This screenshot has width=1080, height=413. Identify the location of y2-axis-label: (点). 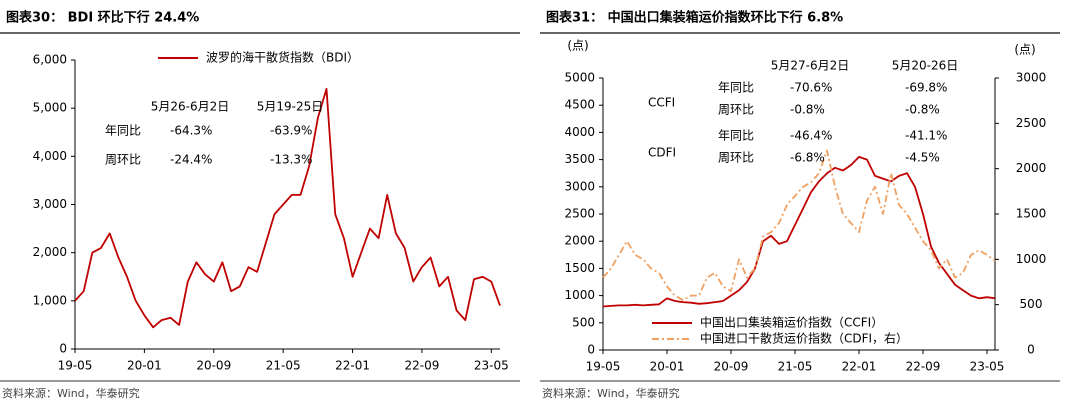
(1024, 50).